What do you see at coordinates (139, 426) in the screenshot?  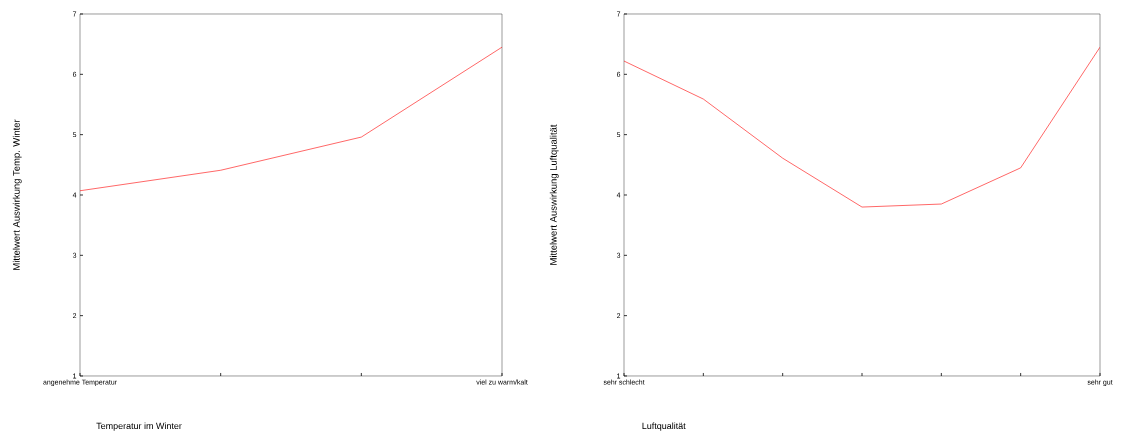 I see `x-axis-title: Temperatur im Winter` at bounding box center [139, 426].